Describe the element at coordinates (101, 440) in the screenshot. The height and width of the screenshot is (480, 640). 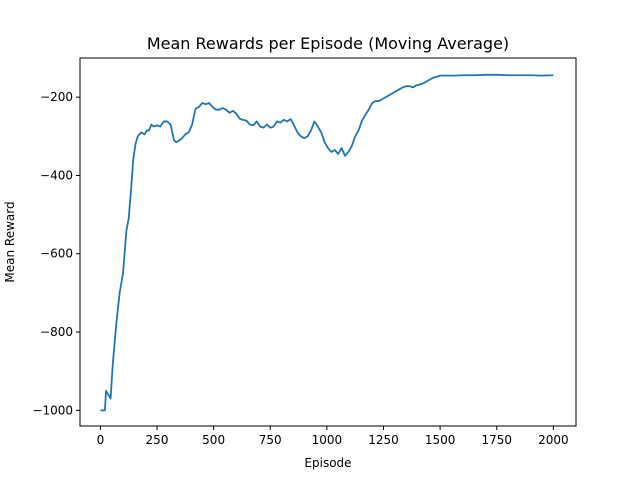
I see `x-tick-label: 0` at that location.